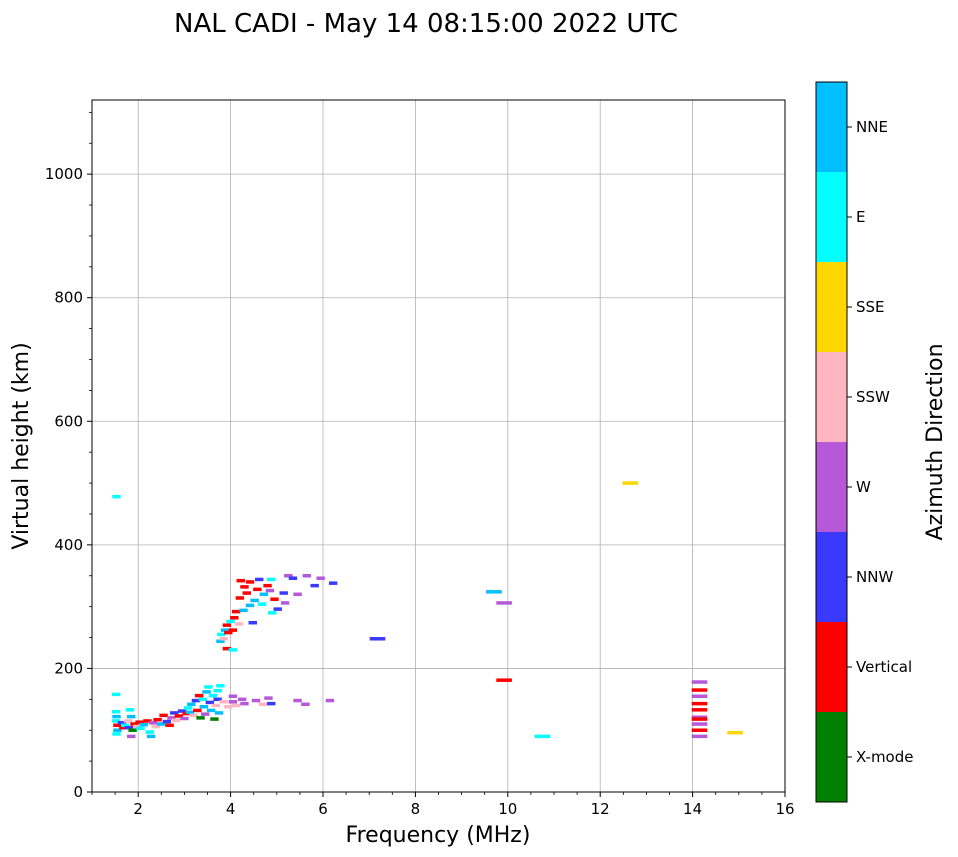 The width and height of the screenshot is (958, 857). What do you see at coordinates (231, 809) in the screenshot?
I see `x-tick-label: 4` at bounding box center [231, 809].